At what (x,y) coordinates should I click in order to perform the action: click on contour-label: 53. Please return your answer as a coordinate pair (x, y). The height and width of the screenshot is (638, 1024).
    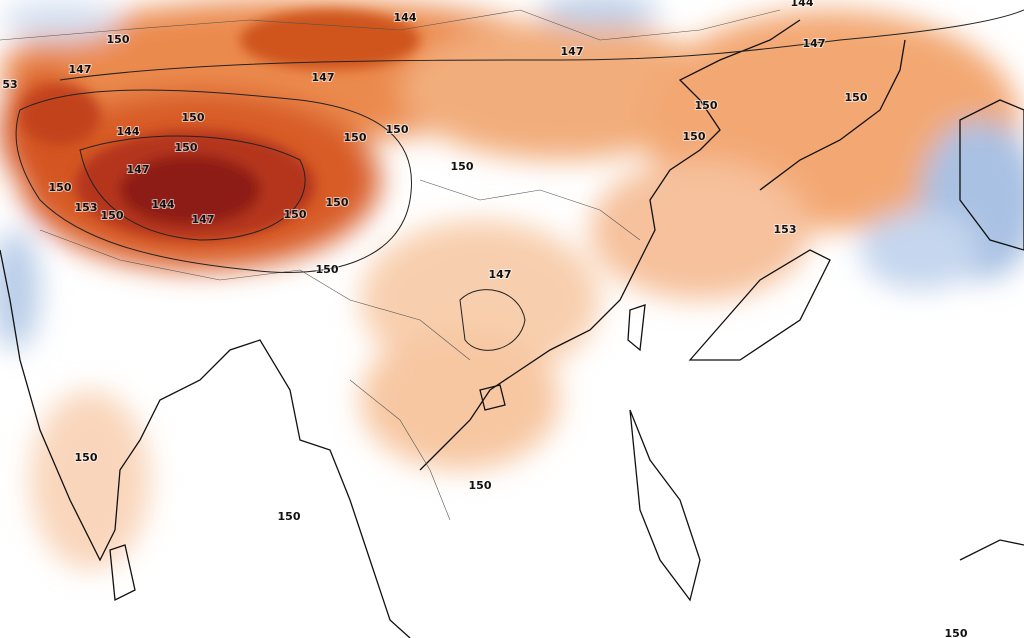
    Looking at the image, I should click on (9, 84).